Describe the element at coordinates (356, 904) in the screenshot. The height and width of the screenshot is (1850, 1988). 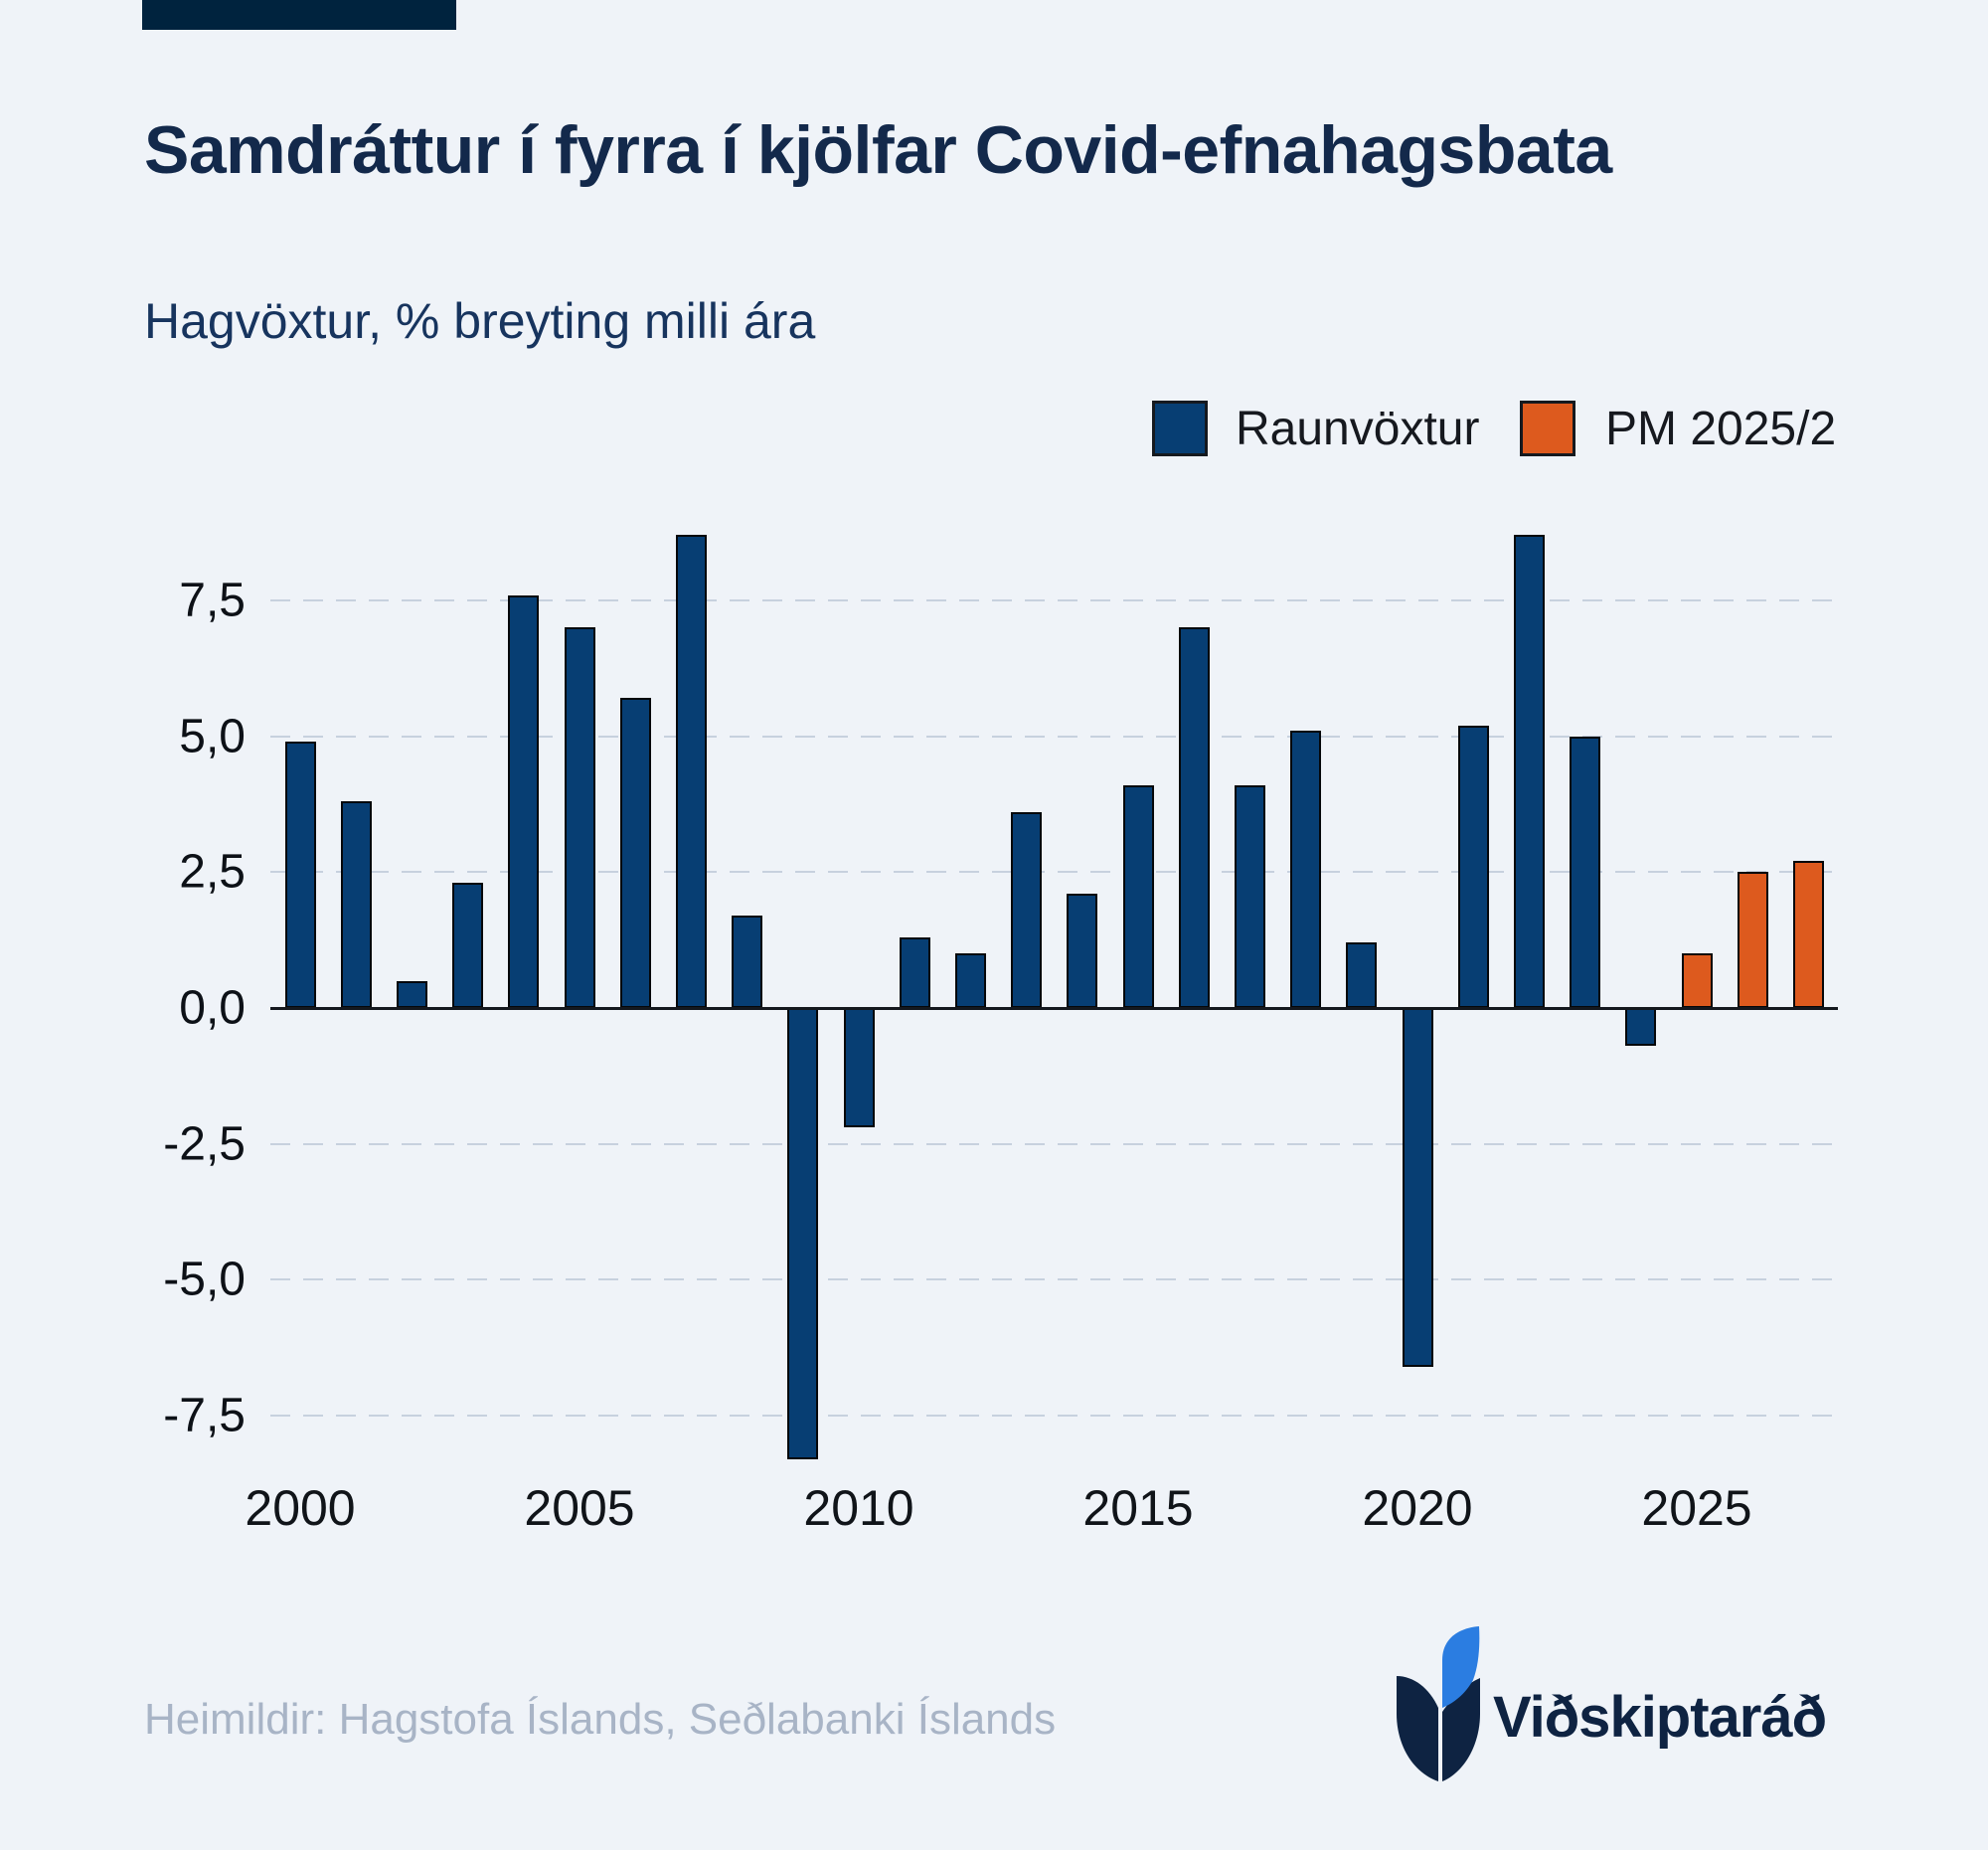
I see `bar-2001` at that location.